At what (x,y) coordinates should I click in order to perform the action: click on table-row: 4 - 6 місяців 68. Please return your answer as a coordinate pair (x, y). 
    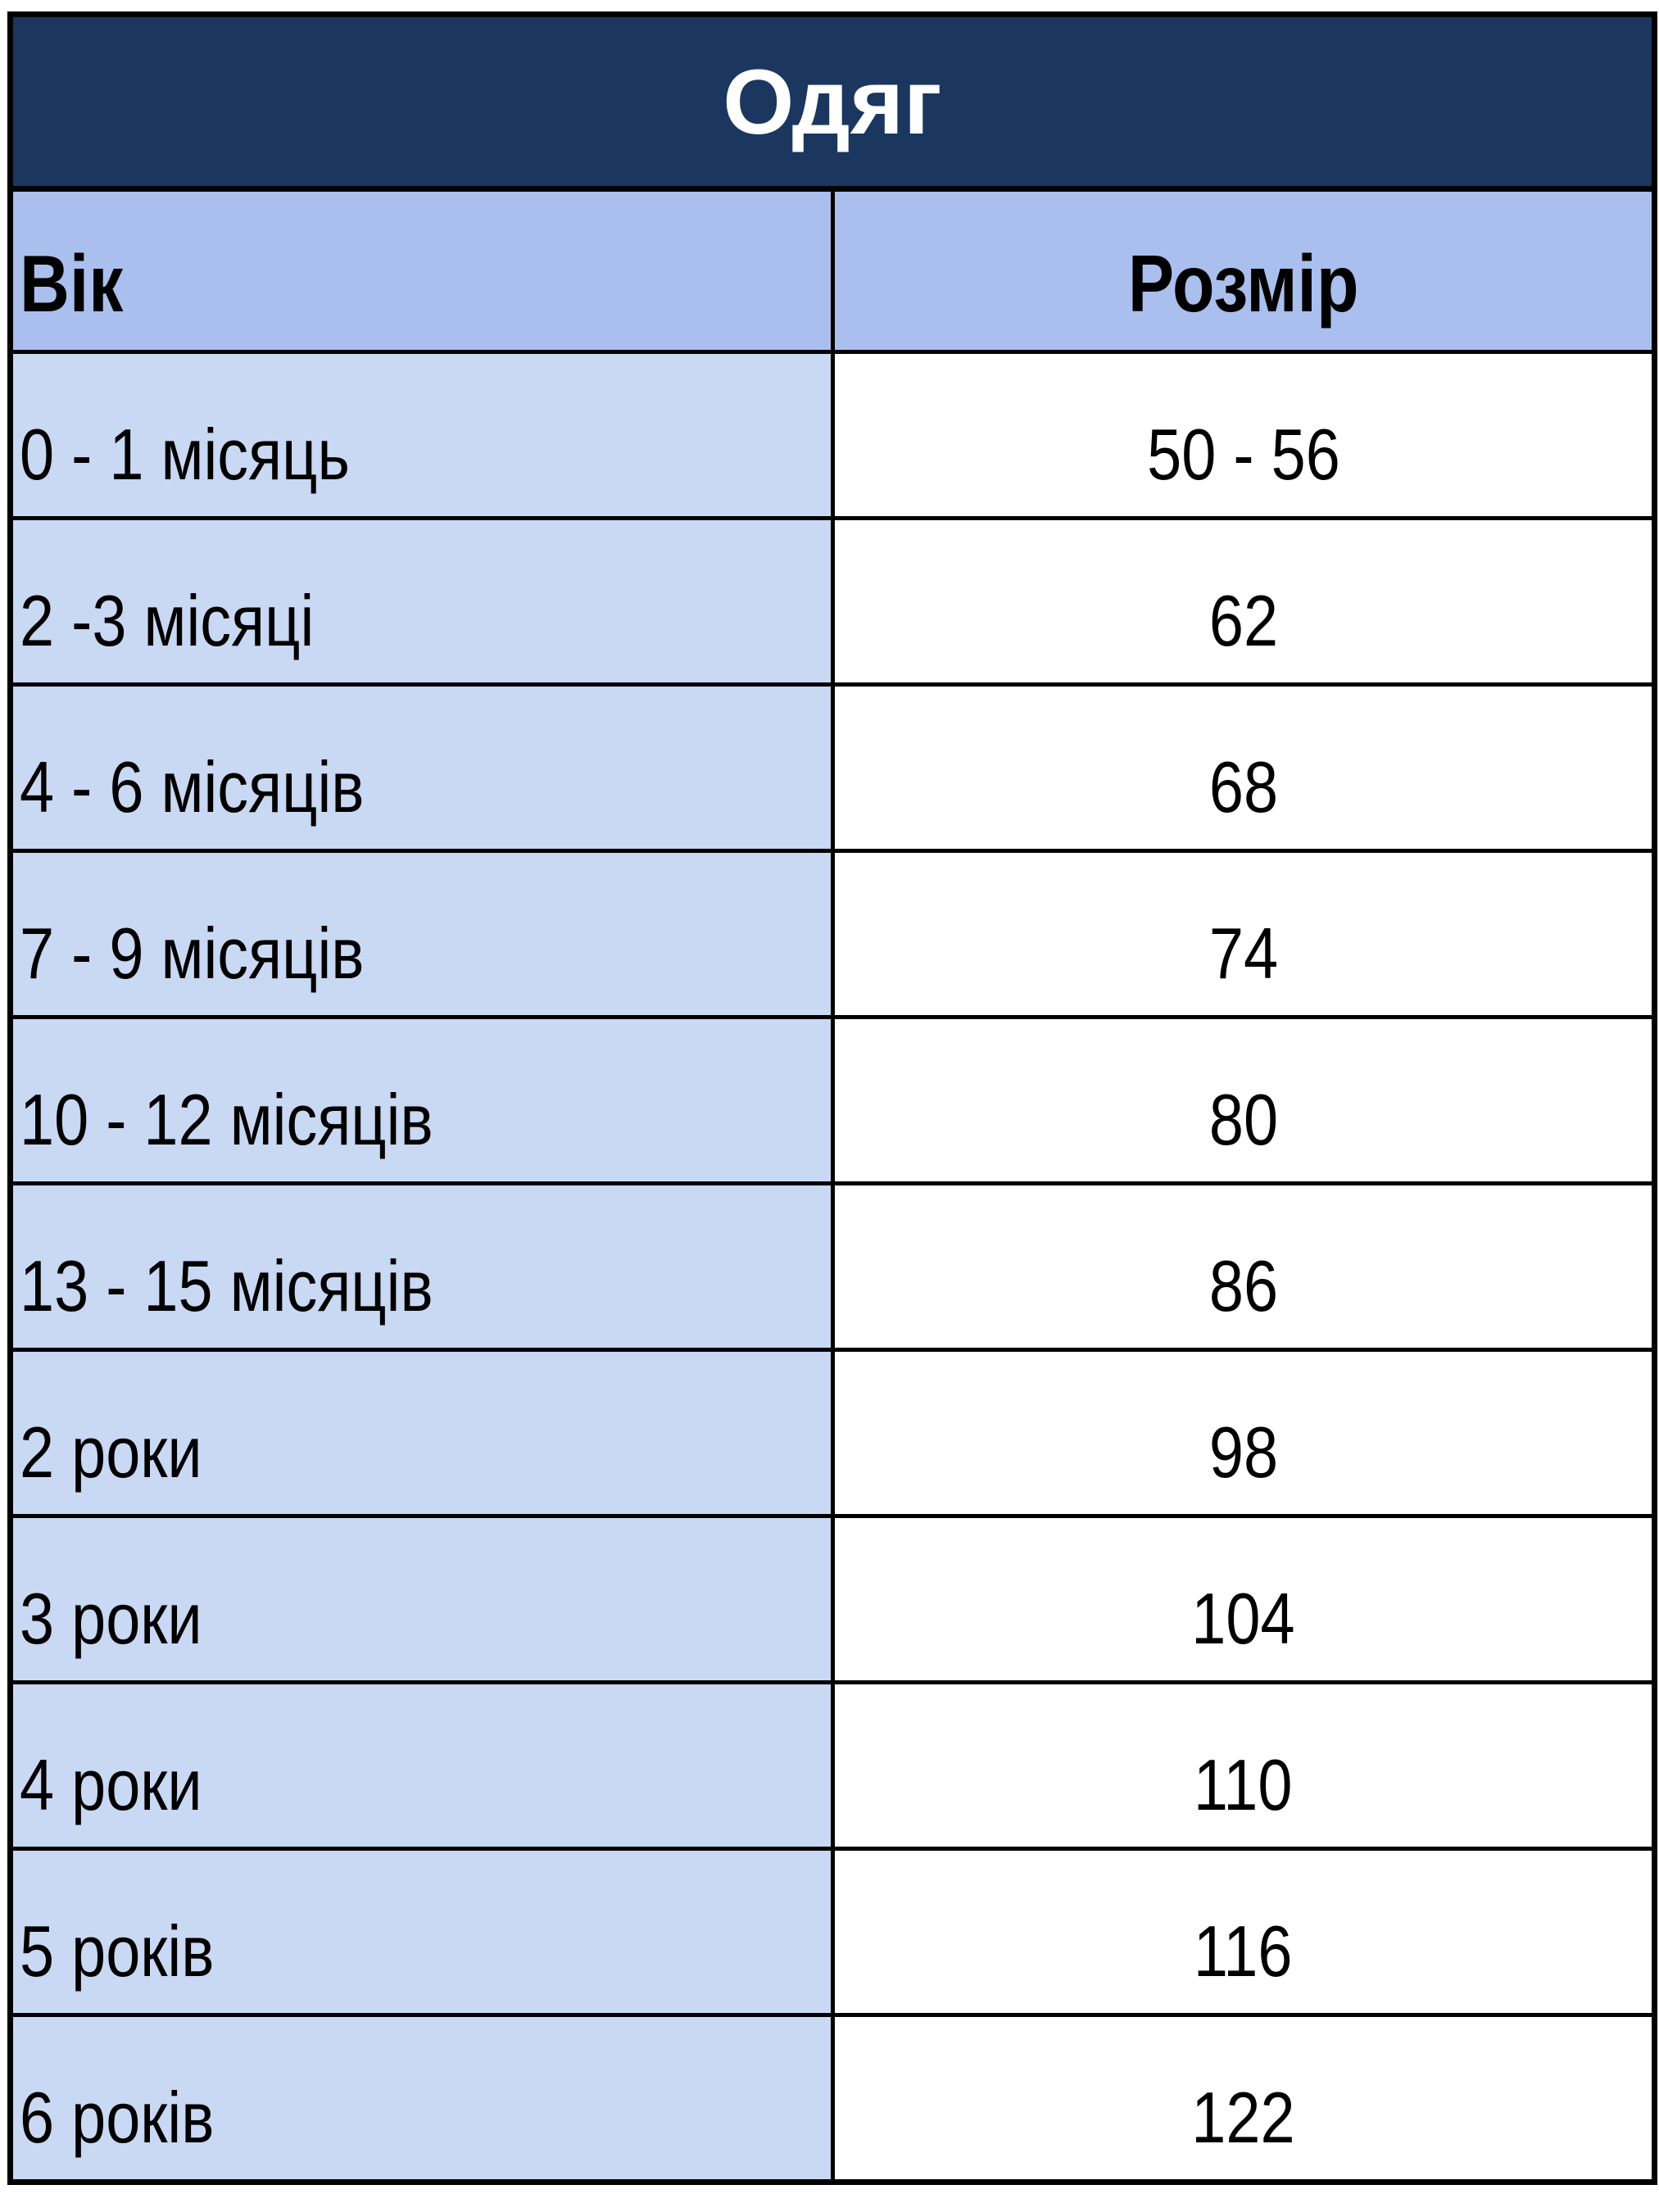
    Looking at the image, I should click on (832, 770).